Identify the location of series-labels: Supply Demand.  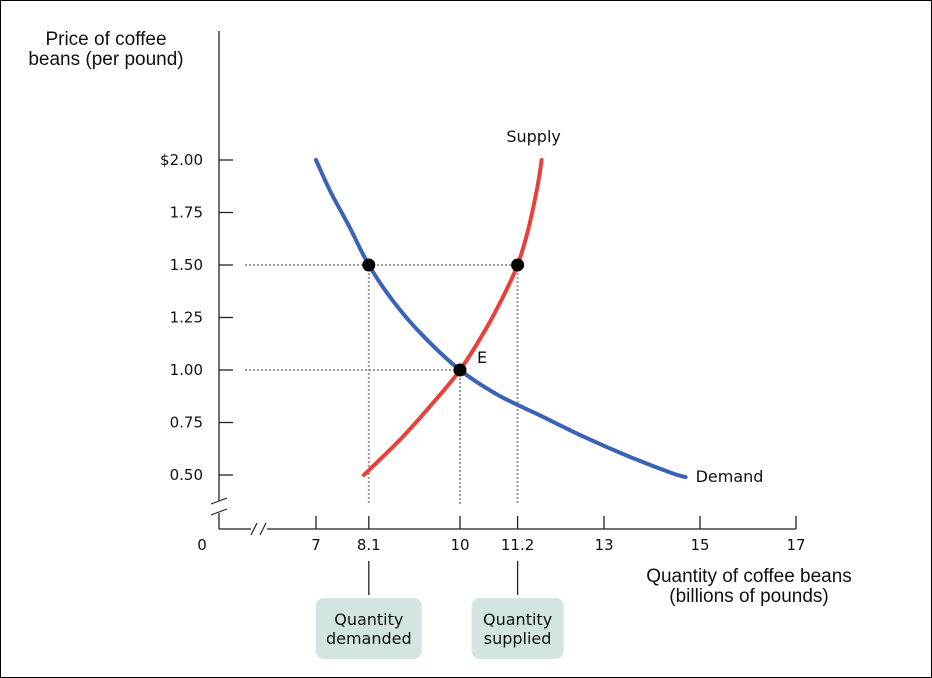
(634, 306).